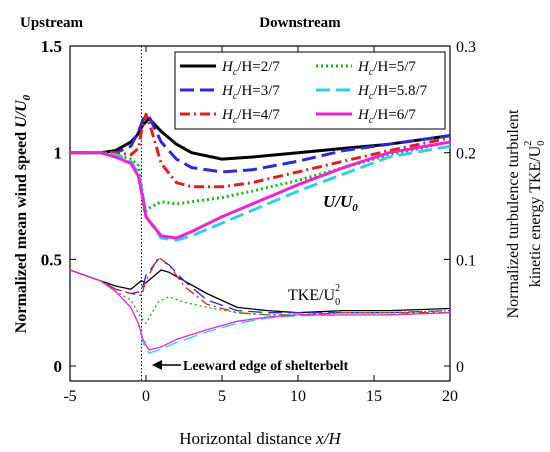 Image resolution: width=550 pixels, height=452 pixels. I want to click on x-tick-label: 10, so click(298, 396).